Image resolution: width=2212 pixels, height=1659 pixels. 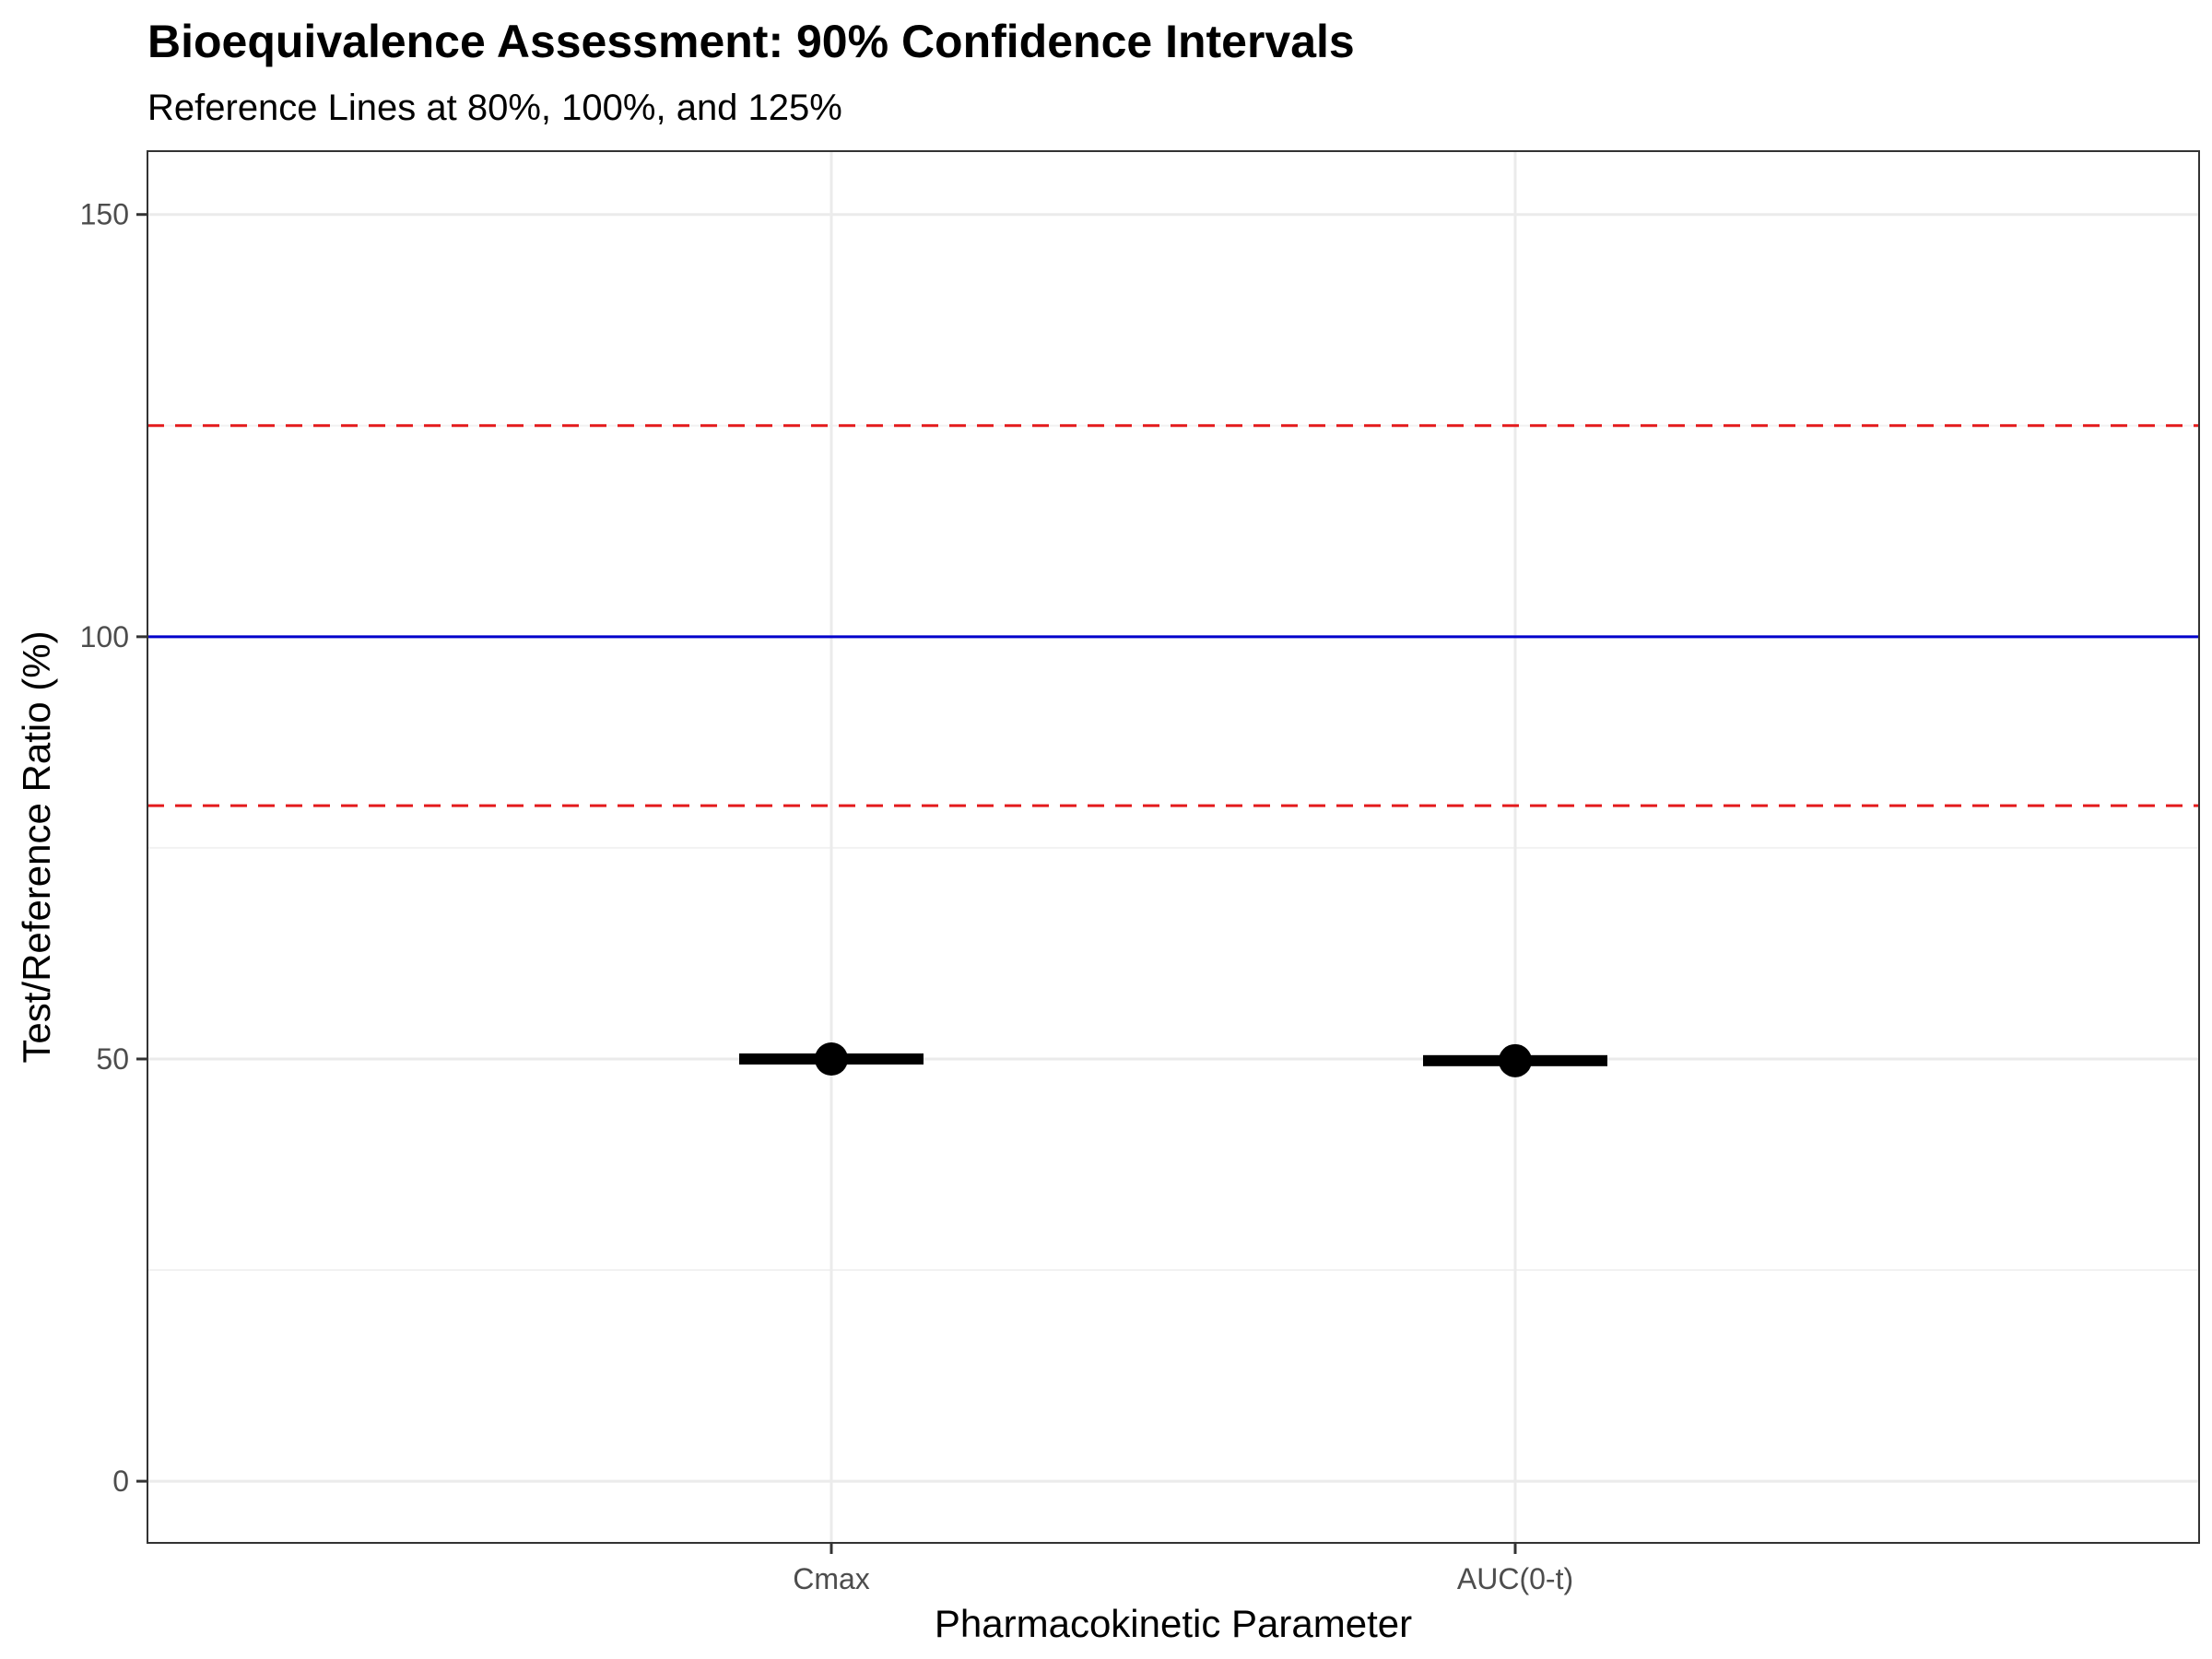 What do you see at coordinates (494, 108) in the screenshot?
I see `chart-subtitle: Reference Lines at 80%, 100%, and 125%` at bounding box center [494, 108].